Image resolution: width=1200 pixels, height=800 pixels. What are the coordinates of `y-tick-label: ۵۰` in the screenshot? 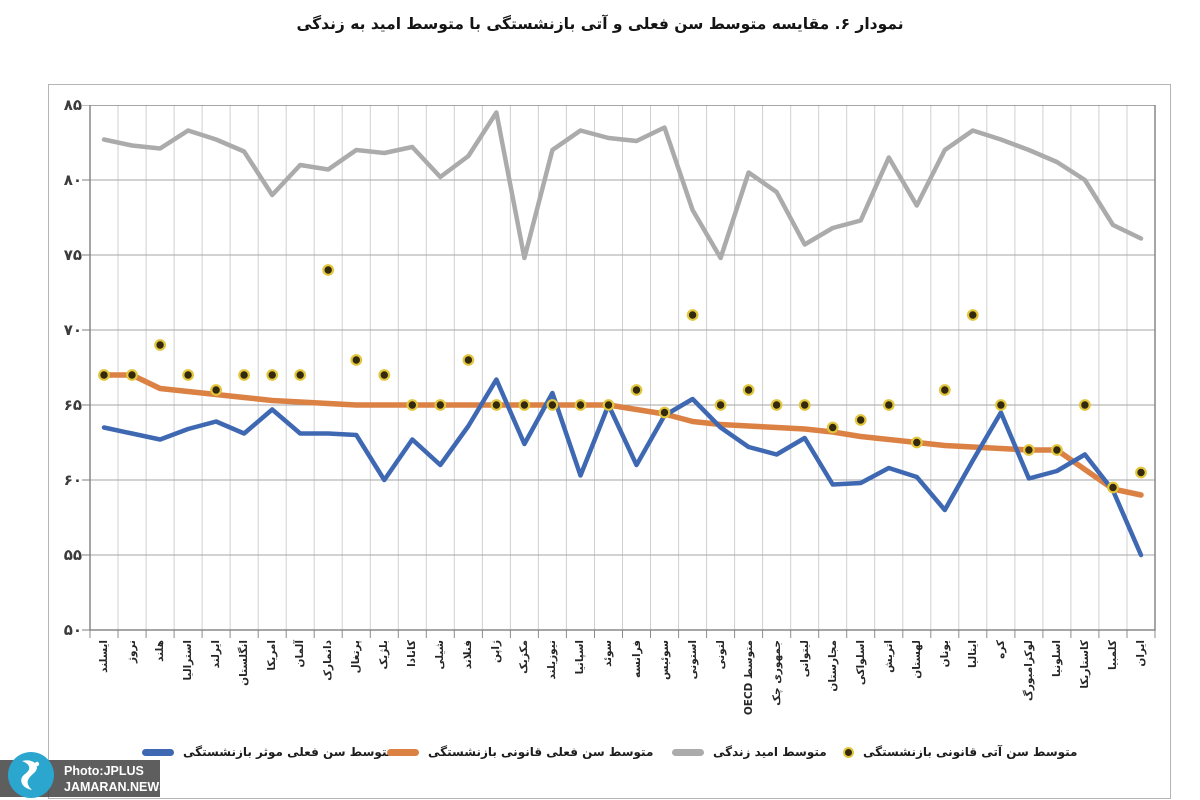 It's located at (72, 630).